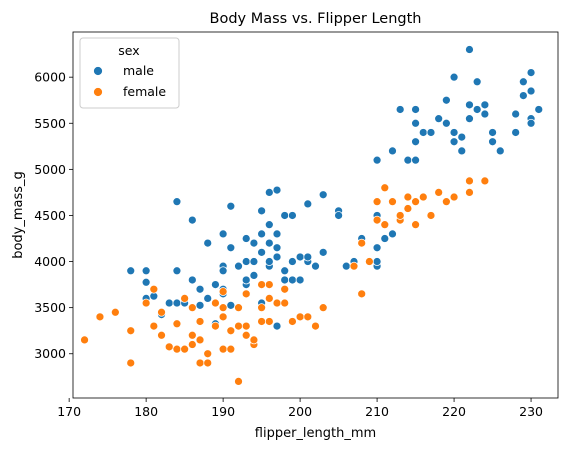  Describe the element at coordinates (377, 411) in the screenshot. I see `x-tick-label: 210` at that location.